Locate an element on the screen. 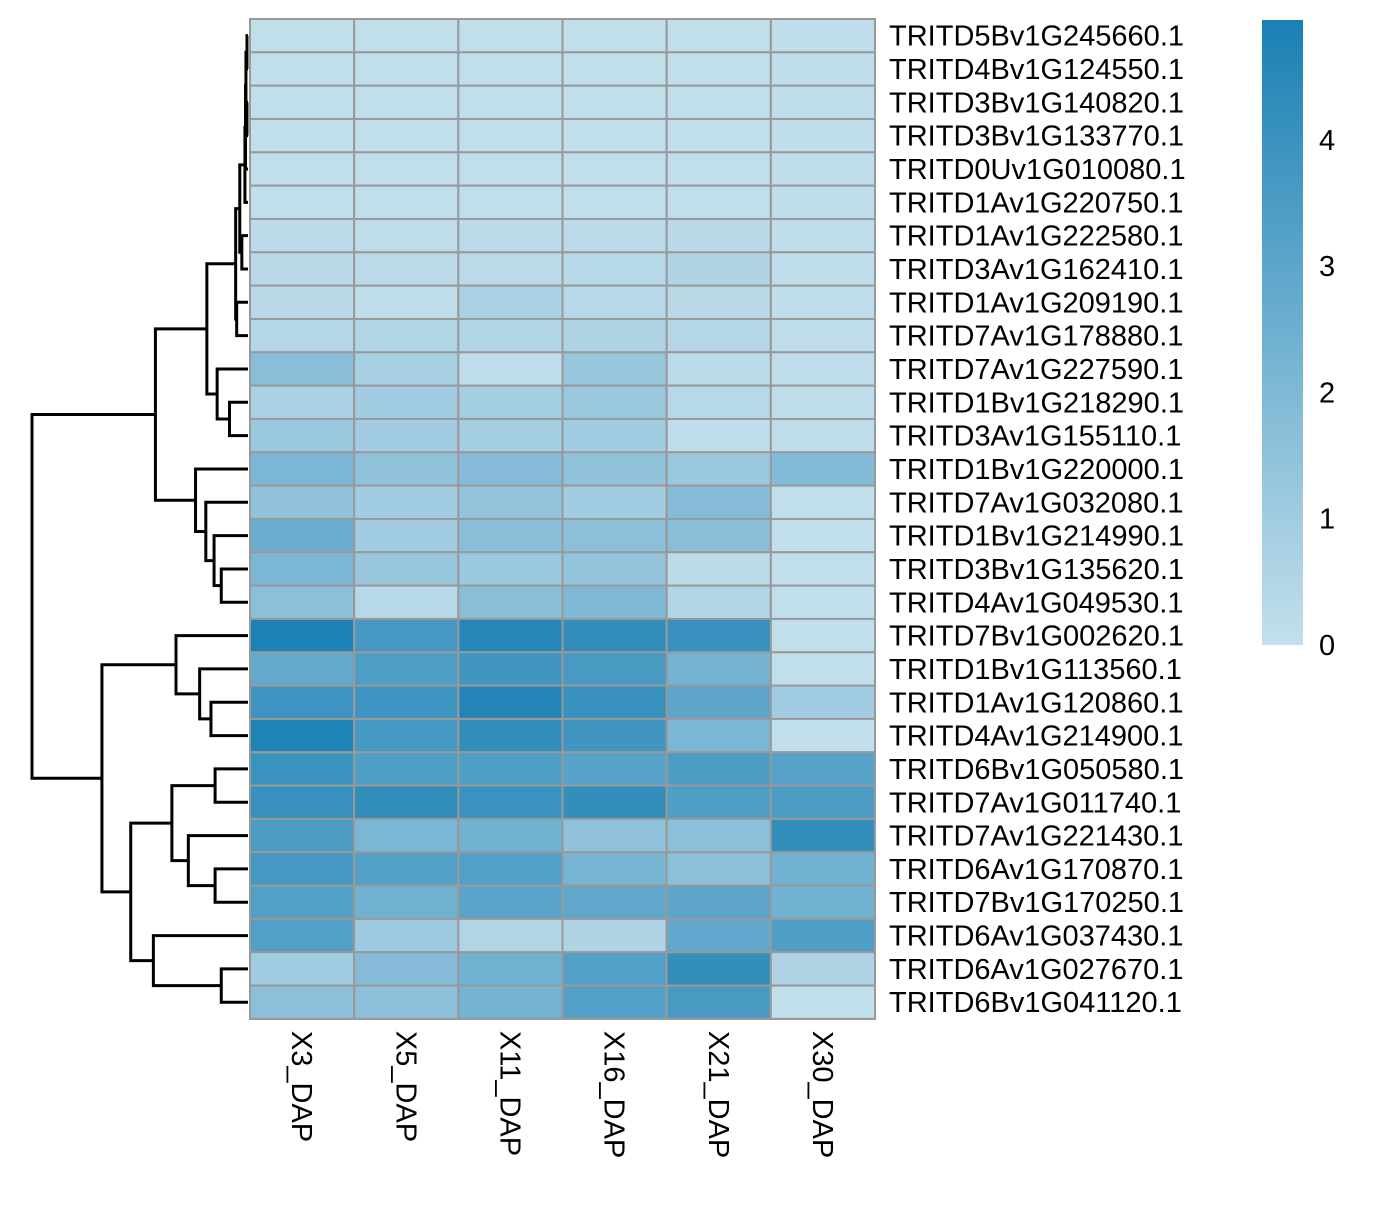 Image resolution: width=1380 pixels, height=1207 pixels. row-label: TRITD7Av1G227590.1 is located at coordinates (1036, 370).